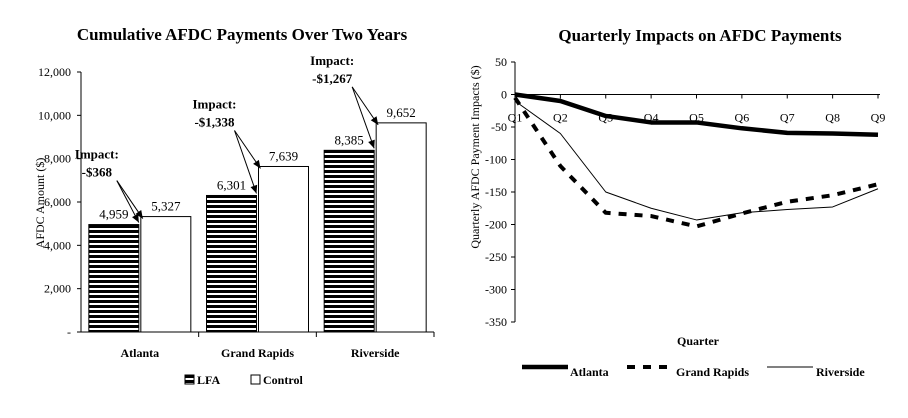 This screenshot has width=908, height=418. What do you see at coordinates (54, 72) in the screenshot?
I see `bar-chart-y-tick-label: 12,000` at bounding box center [54, 72].